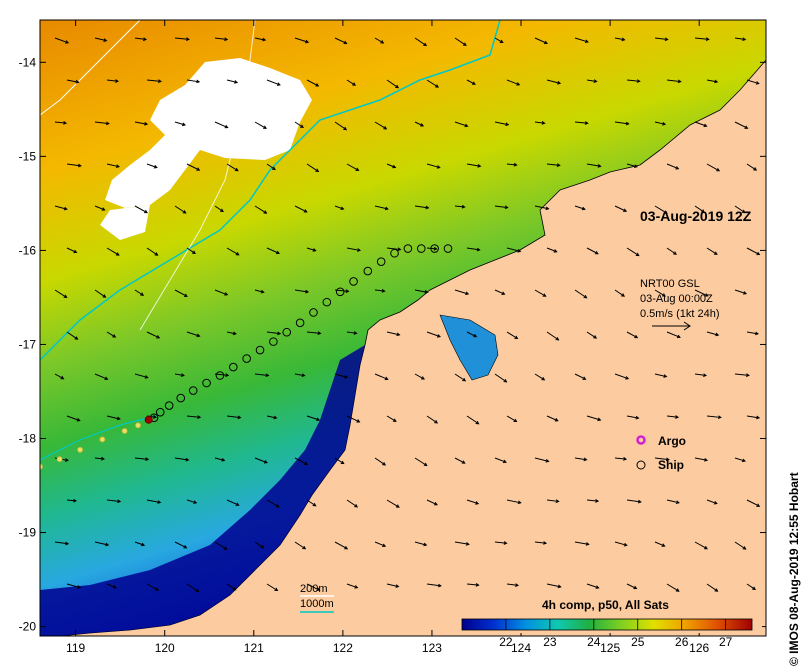 The width and height of the screenshot is (809, 672). I want to click on current-legend-scale: 0.5m/s (1kt 24h), so click(679, 314).